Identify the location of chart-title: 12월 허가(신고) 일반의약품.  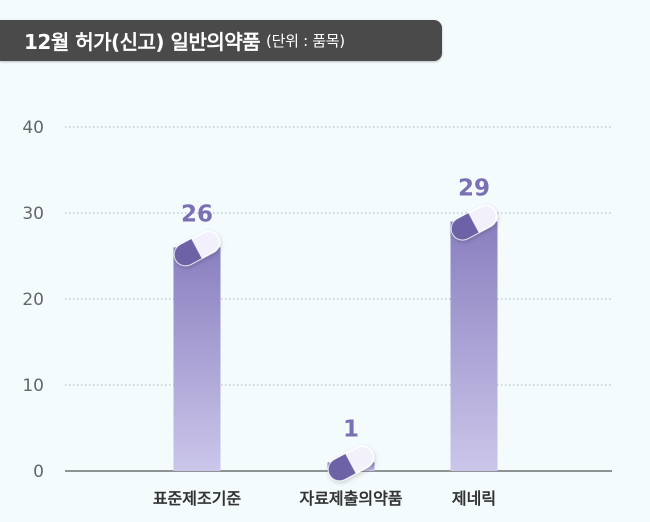
(142, 42).